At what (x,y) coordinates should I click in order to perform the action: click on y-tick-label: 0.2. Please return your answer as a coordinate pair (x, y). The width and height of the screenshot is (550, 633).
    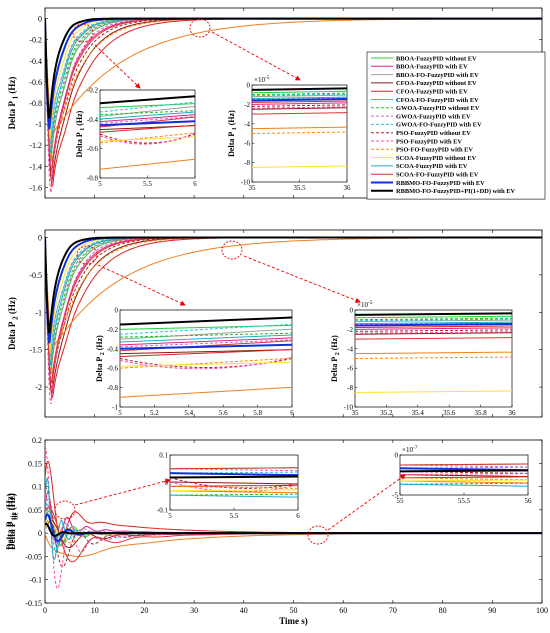
    Looking at the image, I should click on (37, 440).